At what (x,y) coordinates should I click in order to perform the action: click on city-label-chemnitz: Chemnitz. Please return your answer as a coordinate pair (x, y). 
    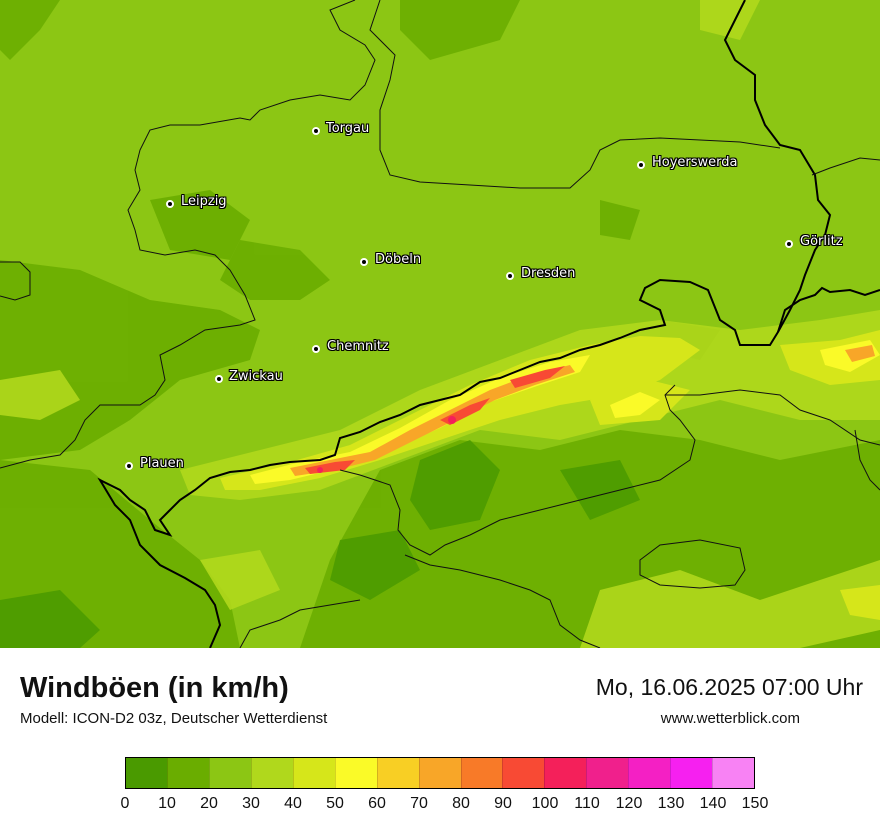
    Looking at the image, I should click on (358, 346).